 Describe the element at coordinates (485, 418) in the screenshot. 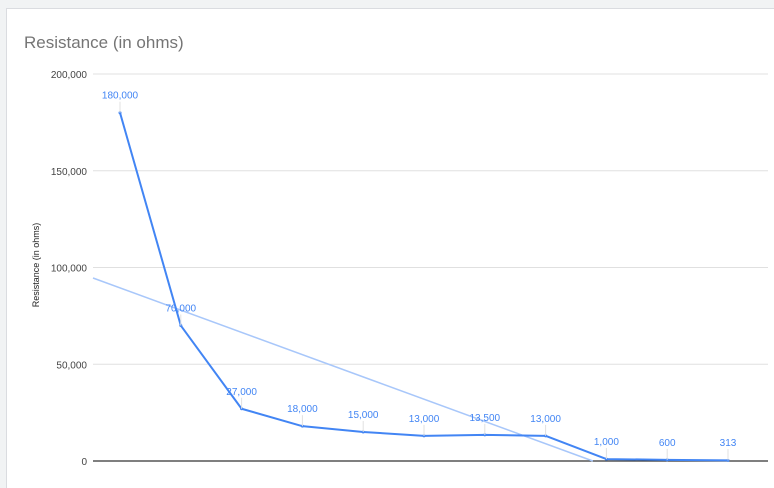

I see `data-label: 13,500` at that location.